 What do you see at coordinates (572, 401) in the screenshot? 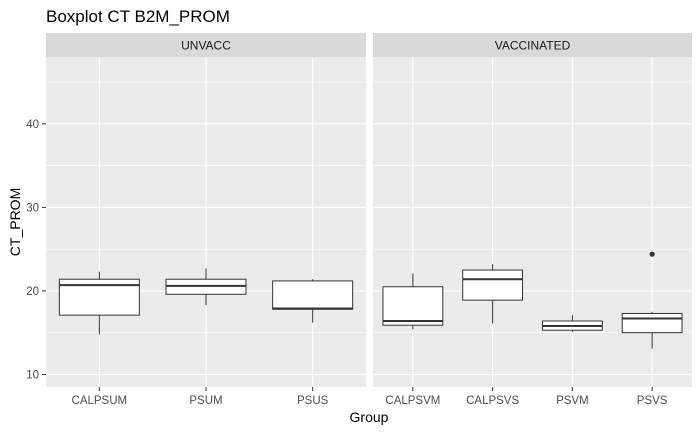
I see `x-tick-label: PSVM` at bounding box center [572, 401].